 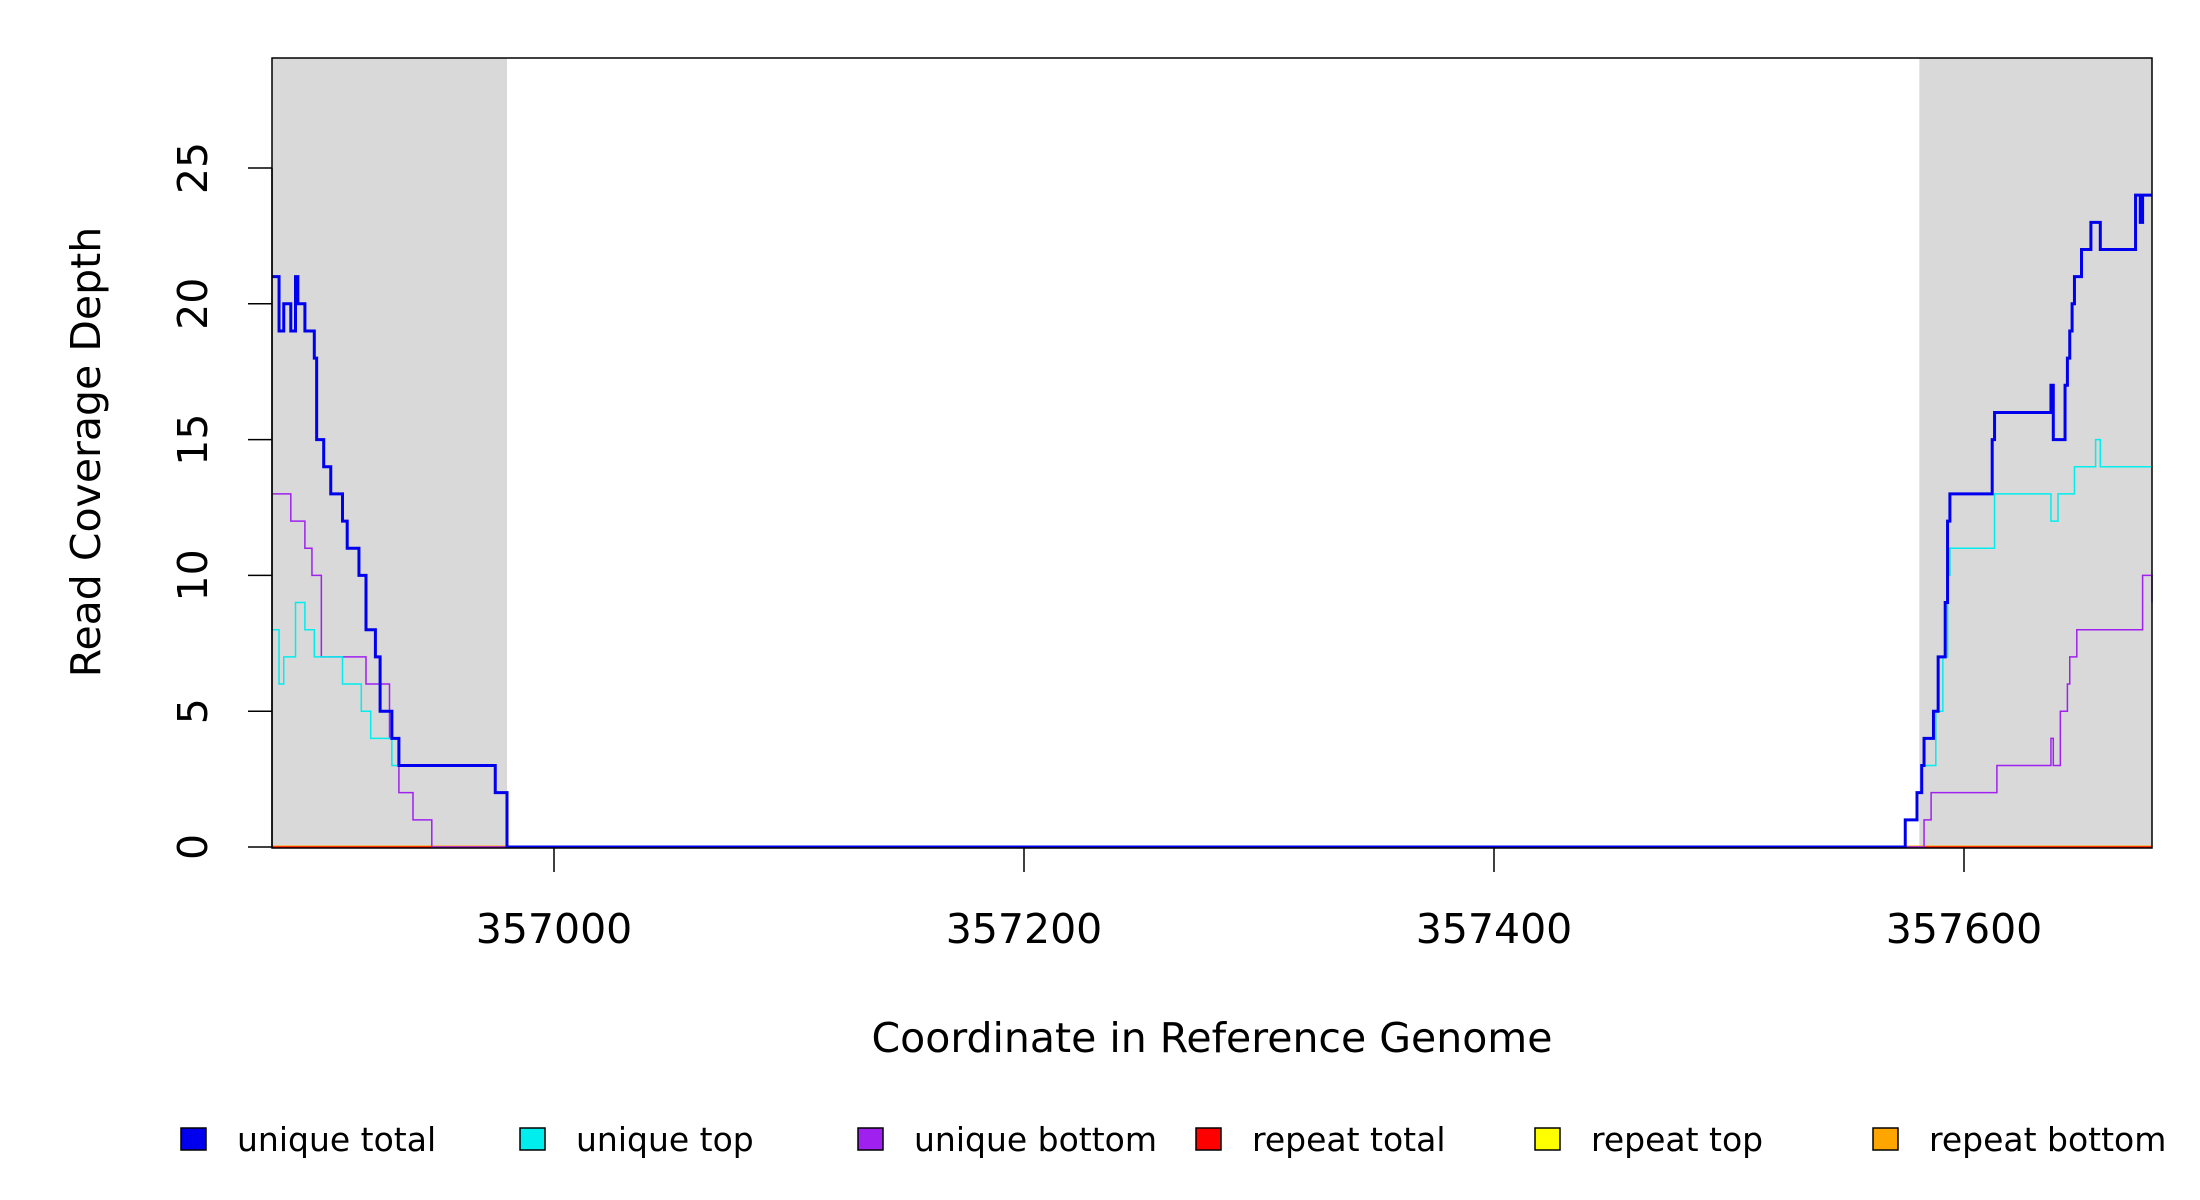 I want to click on y-tick-label: 10, so click(x=193, y=575).